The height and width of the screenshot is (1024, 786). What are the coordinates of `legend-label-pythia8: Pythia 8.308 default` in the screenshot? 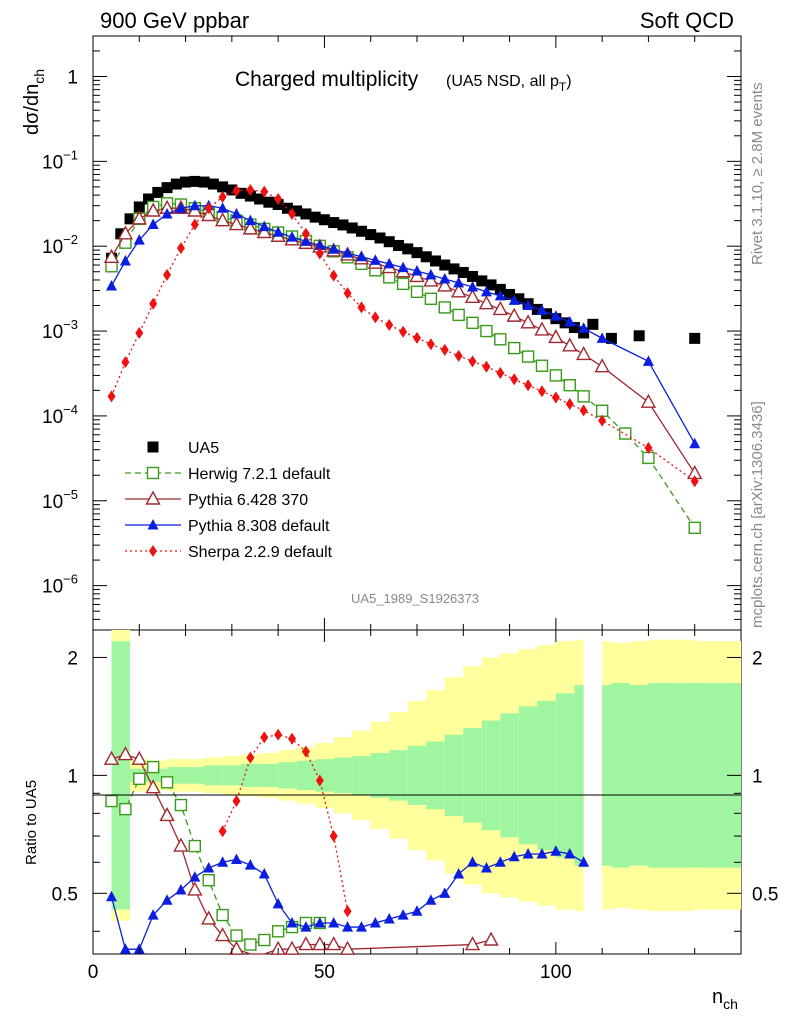 It's located at (259, 526).